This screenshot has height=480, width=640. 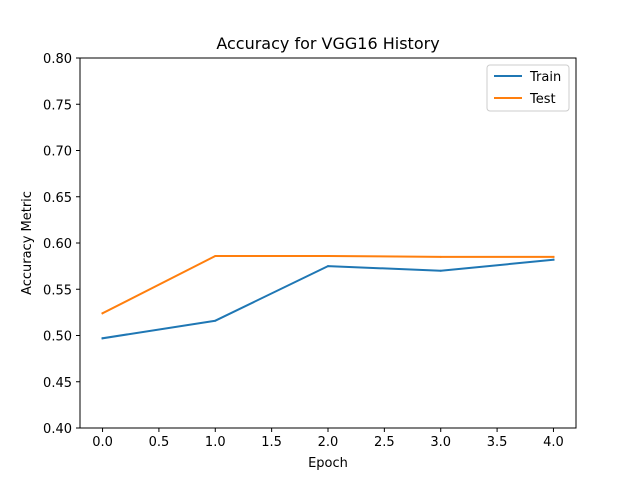 What do you see at coordinates (497, 442) in the screenshot?
I see `x-tick-label: 3.5` at bounding box center [497, 442].